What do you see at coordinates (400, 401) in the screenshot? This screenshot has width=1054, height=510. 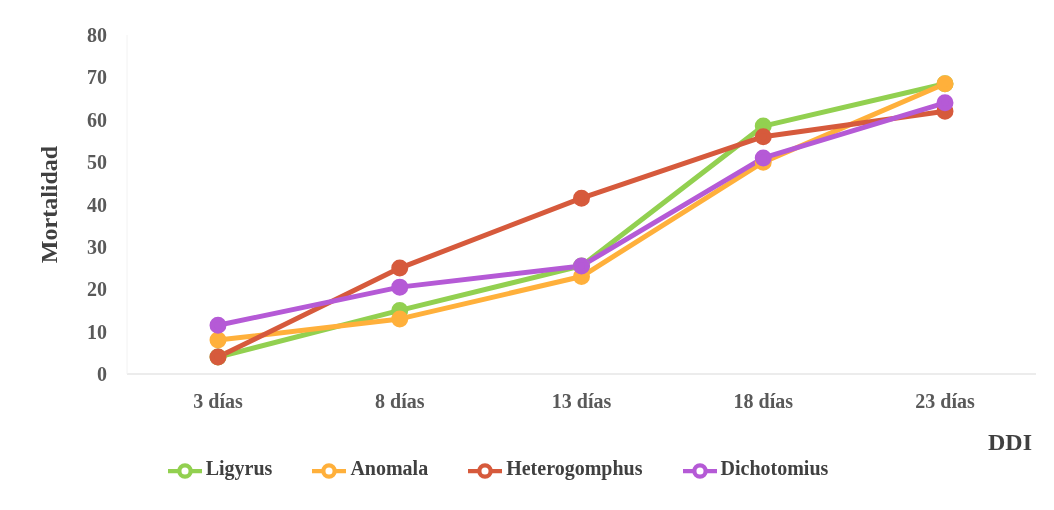 I see `x-tick-label: 8 días` at bounding box center [400, 401].